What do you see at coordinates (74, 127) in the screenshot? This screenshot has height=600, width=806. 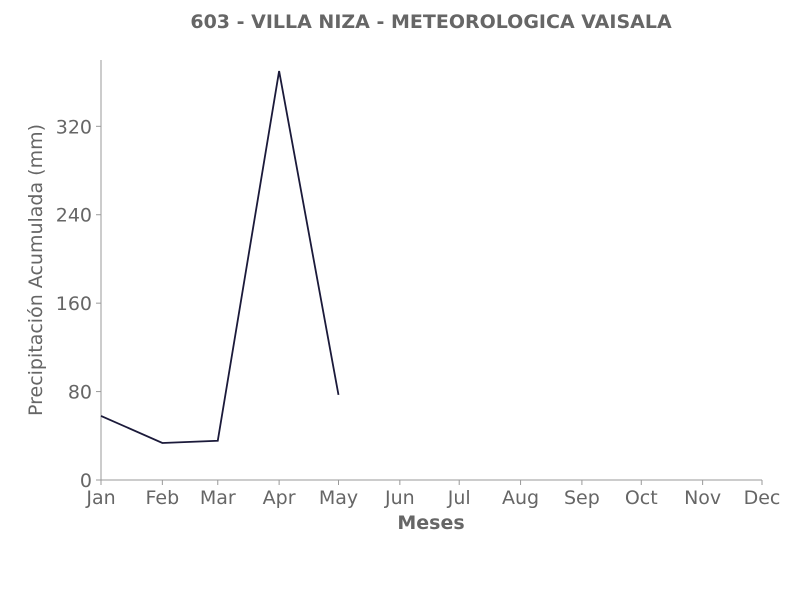 I see `y-tick-label: 320` at bounding box center [74, 127].